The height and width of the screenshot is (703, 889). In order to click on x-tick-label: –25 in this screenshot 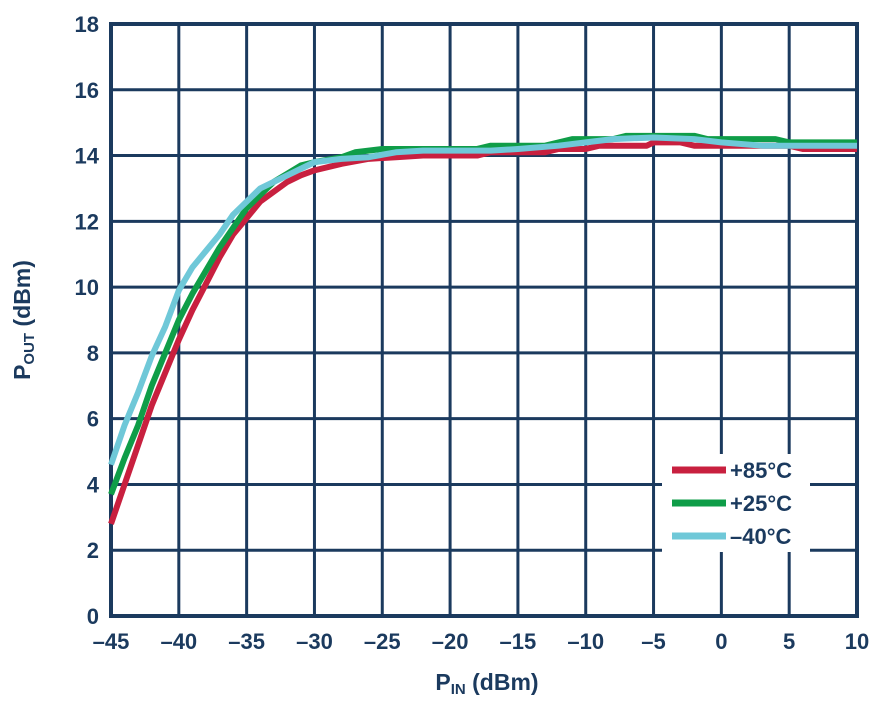, I will do `click(382, 641)`.